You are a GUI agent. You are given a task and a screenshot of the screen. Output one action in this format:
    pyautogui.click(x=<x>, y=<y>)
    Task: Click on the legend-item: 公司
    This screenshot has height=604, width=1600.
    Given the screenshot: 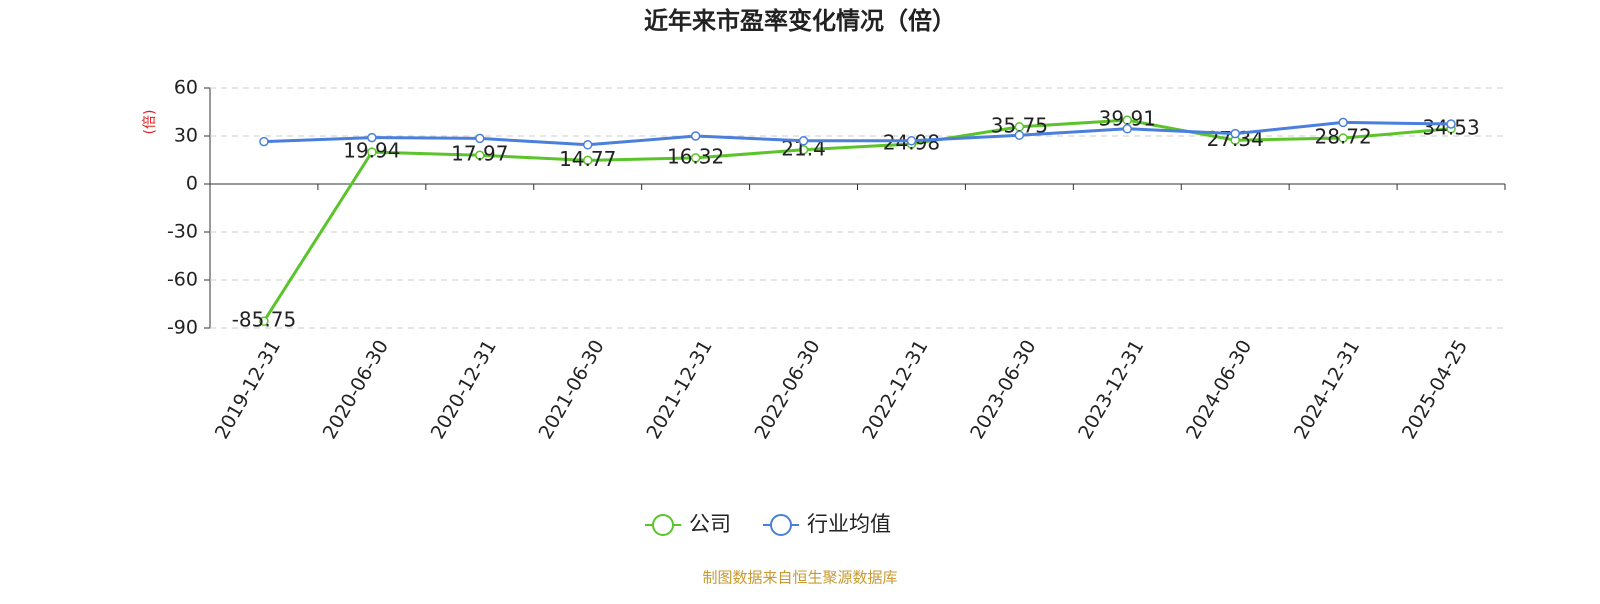 What is the action you would take?
    pyautogui.click(x=688, y=524)
    